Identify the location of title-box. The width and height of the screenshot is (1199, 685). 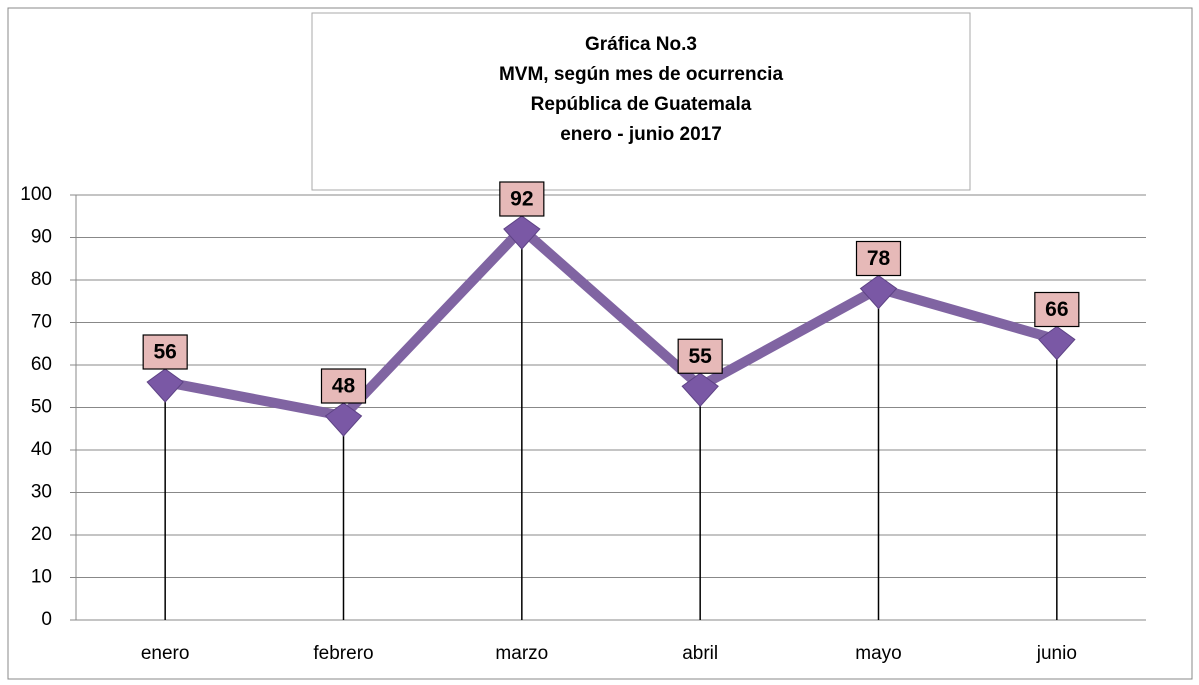
(641, 101).